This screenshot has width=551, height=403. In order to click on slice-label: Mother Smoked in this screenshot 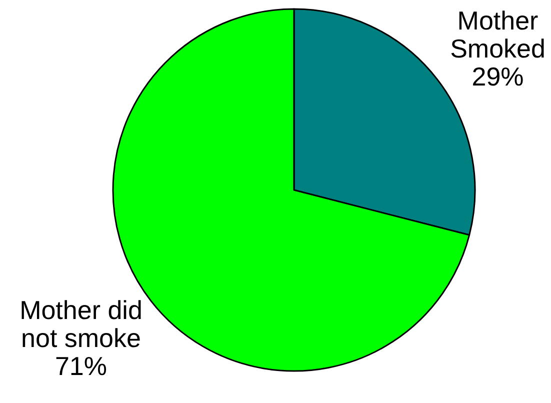, I will do `click(498, 34)`.